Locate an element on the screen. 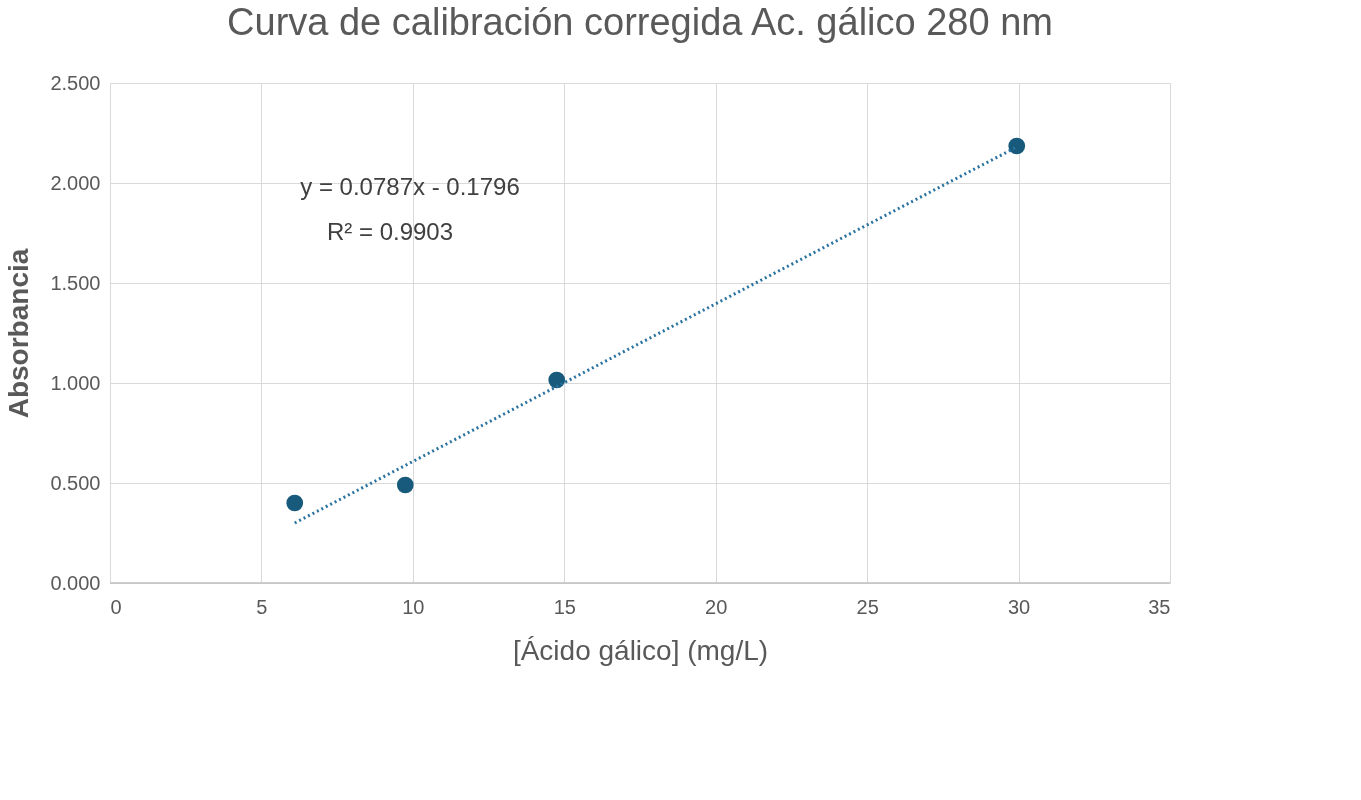  x-tick-label: 5 is located at coordinates (262, 606).